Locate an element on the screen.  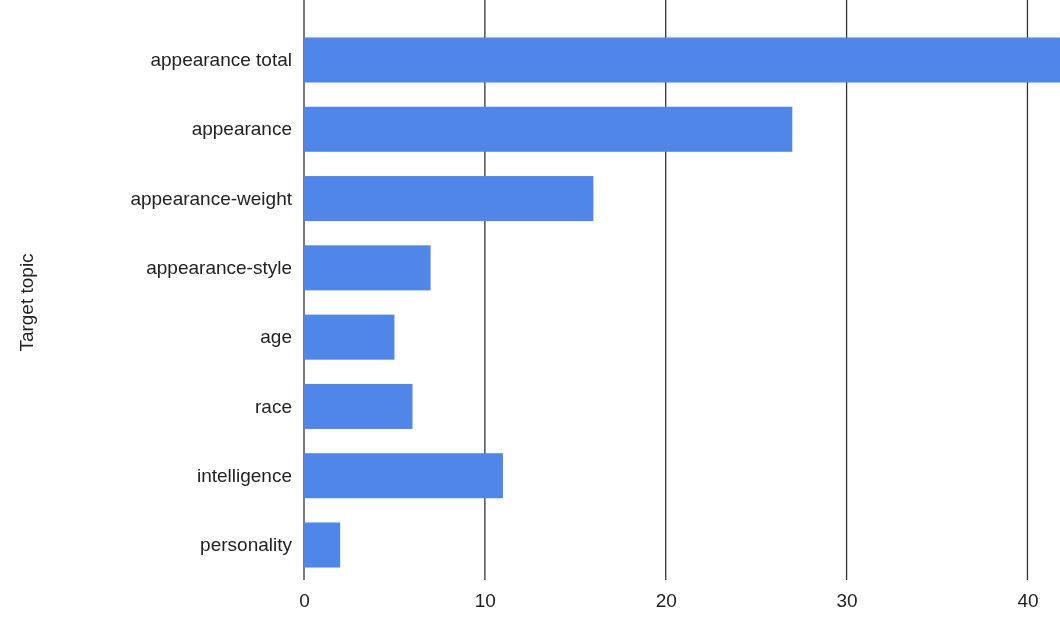
y-tick-label: appearance-weight is located at coordinates (211, 198).